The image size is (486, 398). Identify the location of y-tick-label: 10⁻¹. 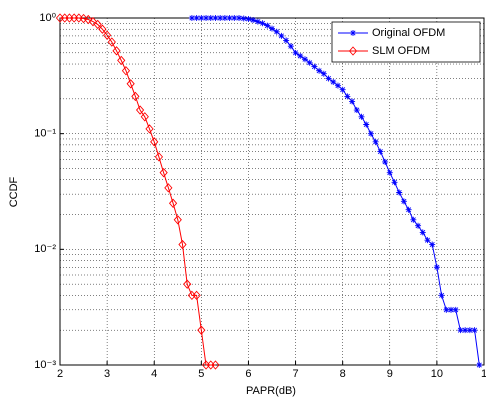
(45, 134).